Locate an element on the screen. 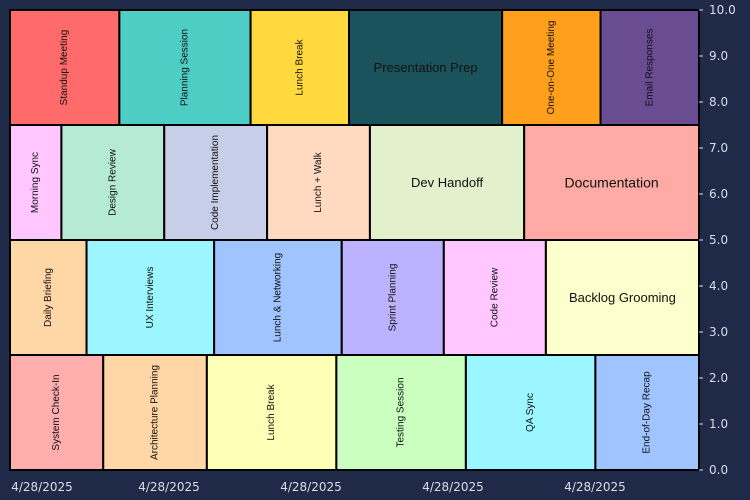 This screenshot has height=500, width=750. y-tick-label: 5.0 is located at coordinates (718, 240).